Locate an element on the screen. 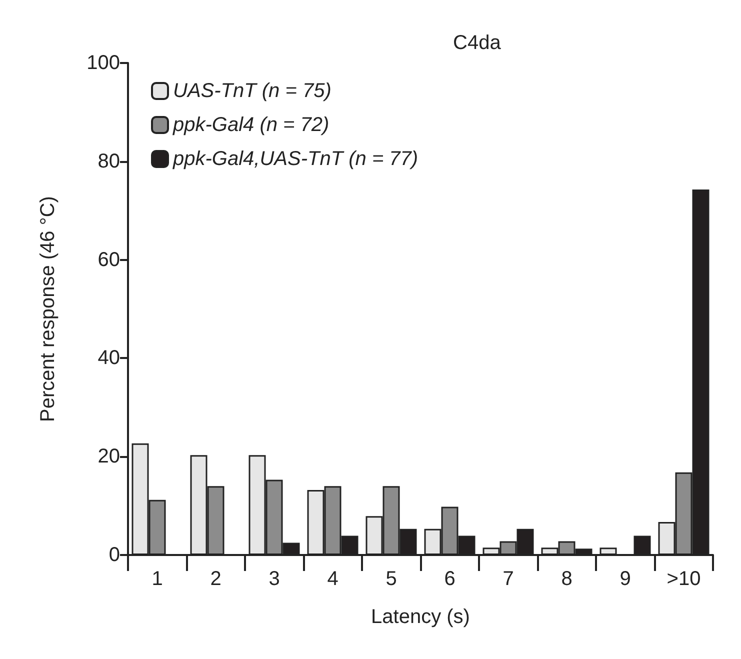  x-tick-label: 1 is located at coordinates (157, 579).